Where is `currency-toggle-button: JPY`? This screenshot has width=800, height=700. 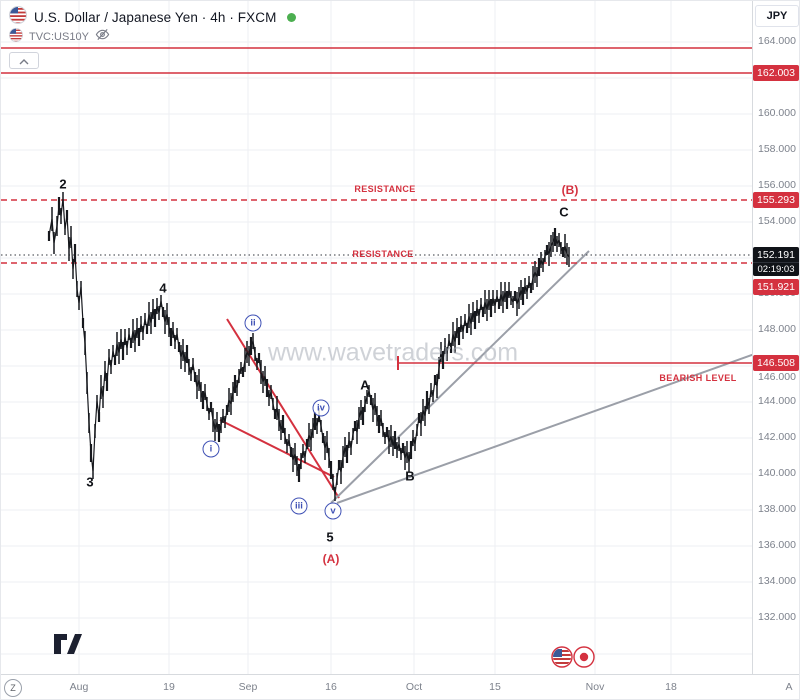 currency-toggle-button: JPY is located at coordinates (777, 16).